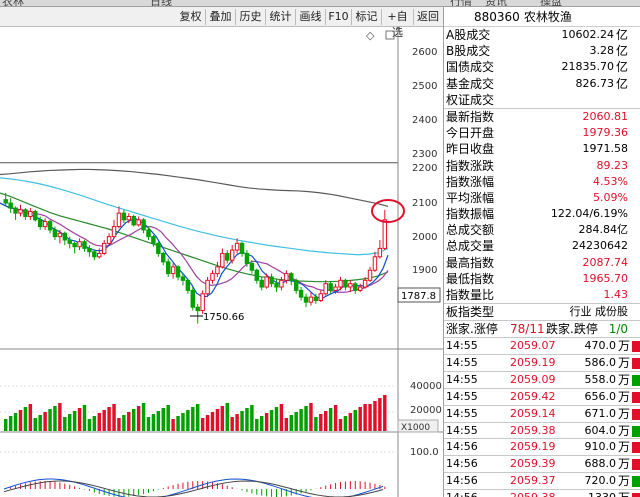  I want to click on ma-green-line, so click(194, 237).